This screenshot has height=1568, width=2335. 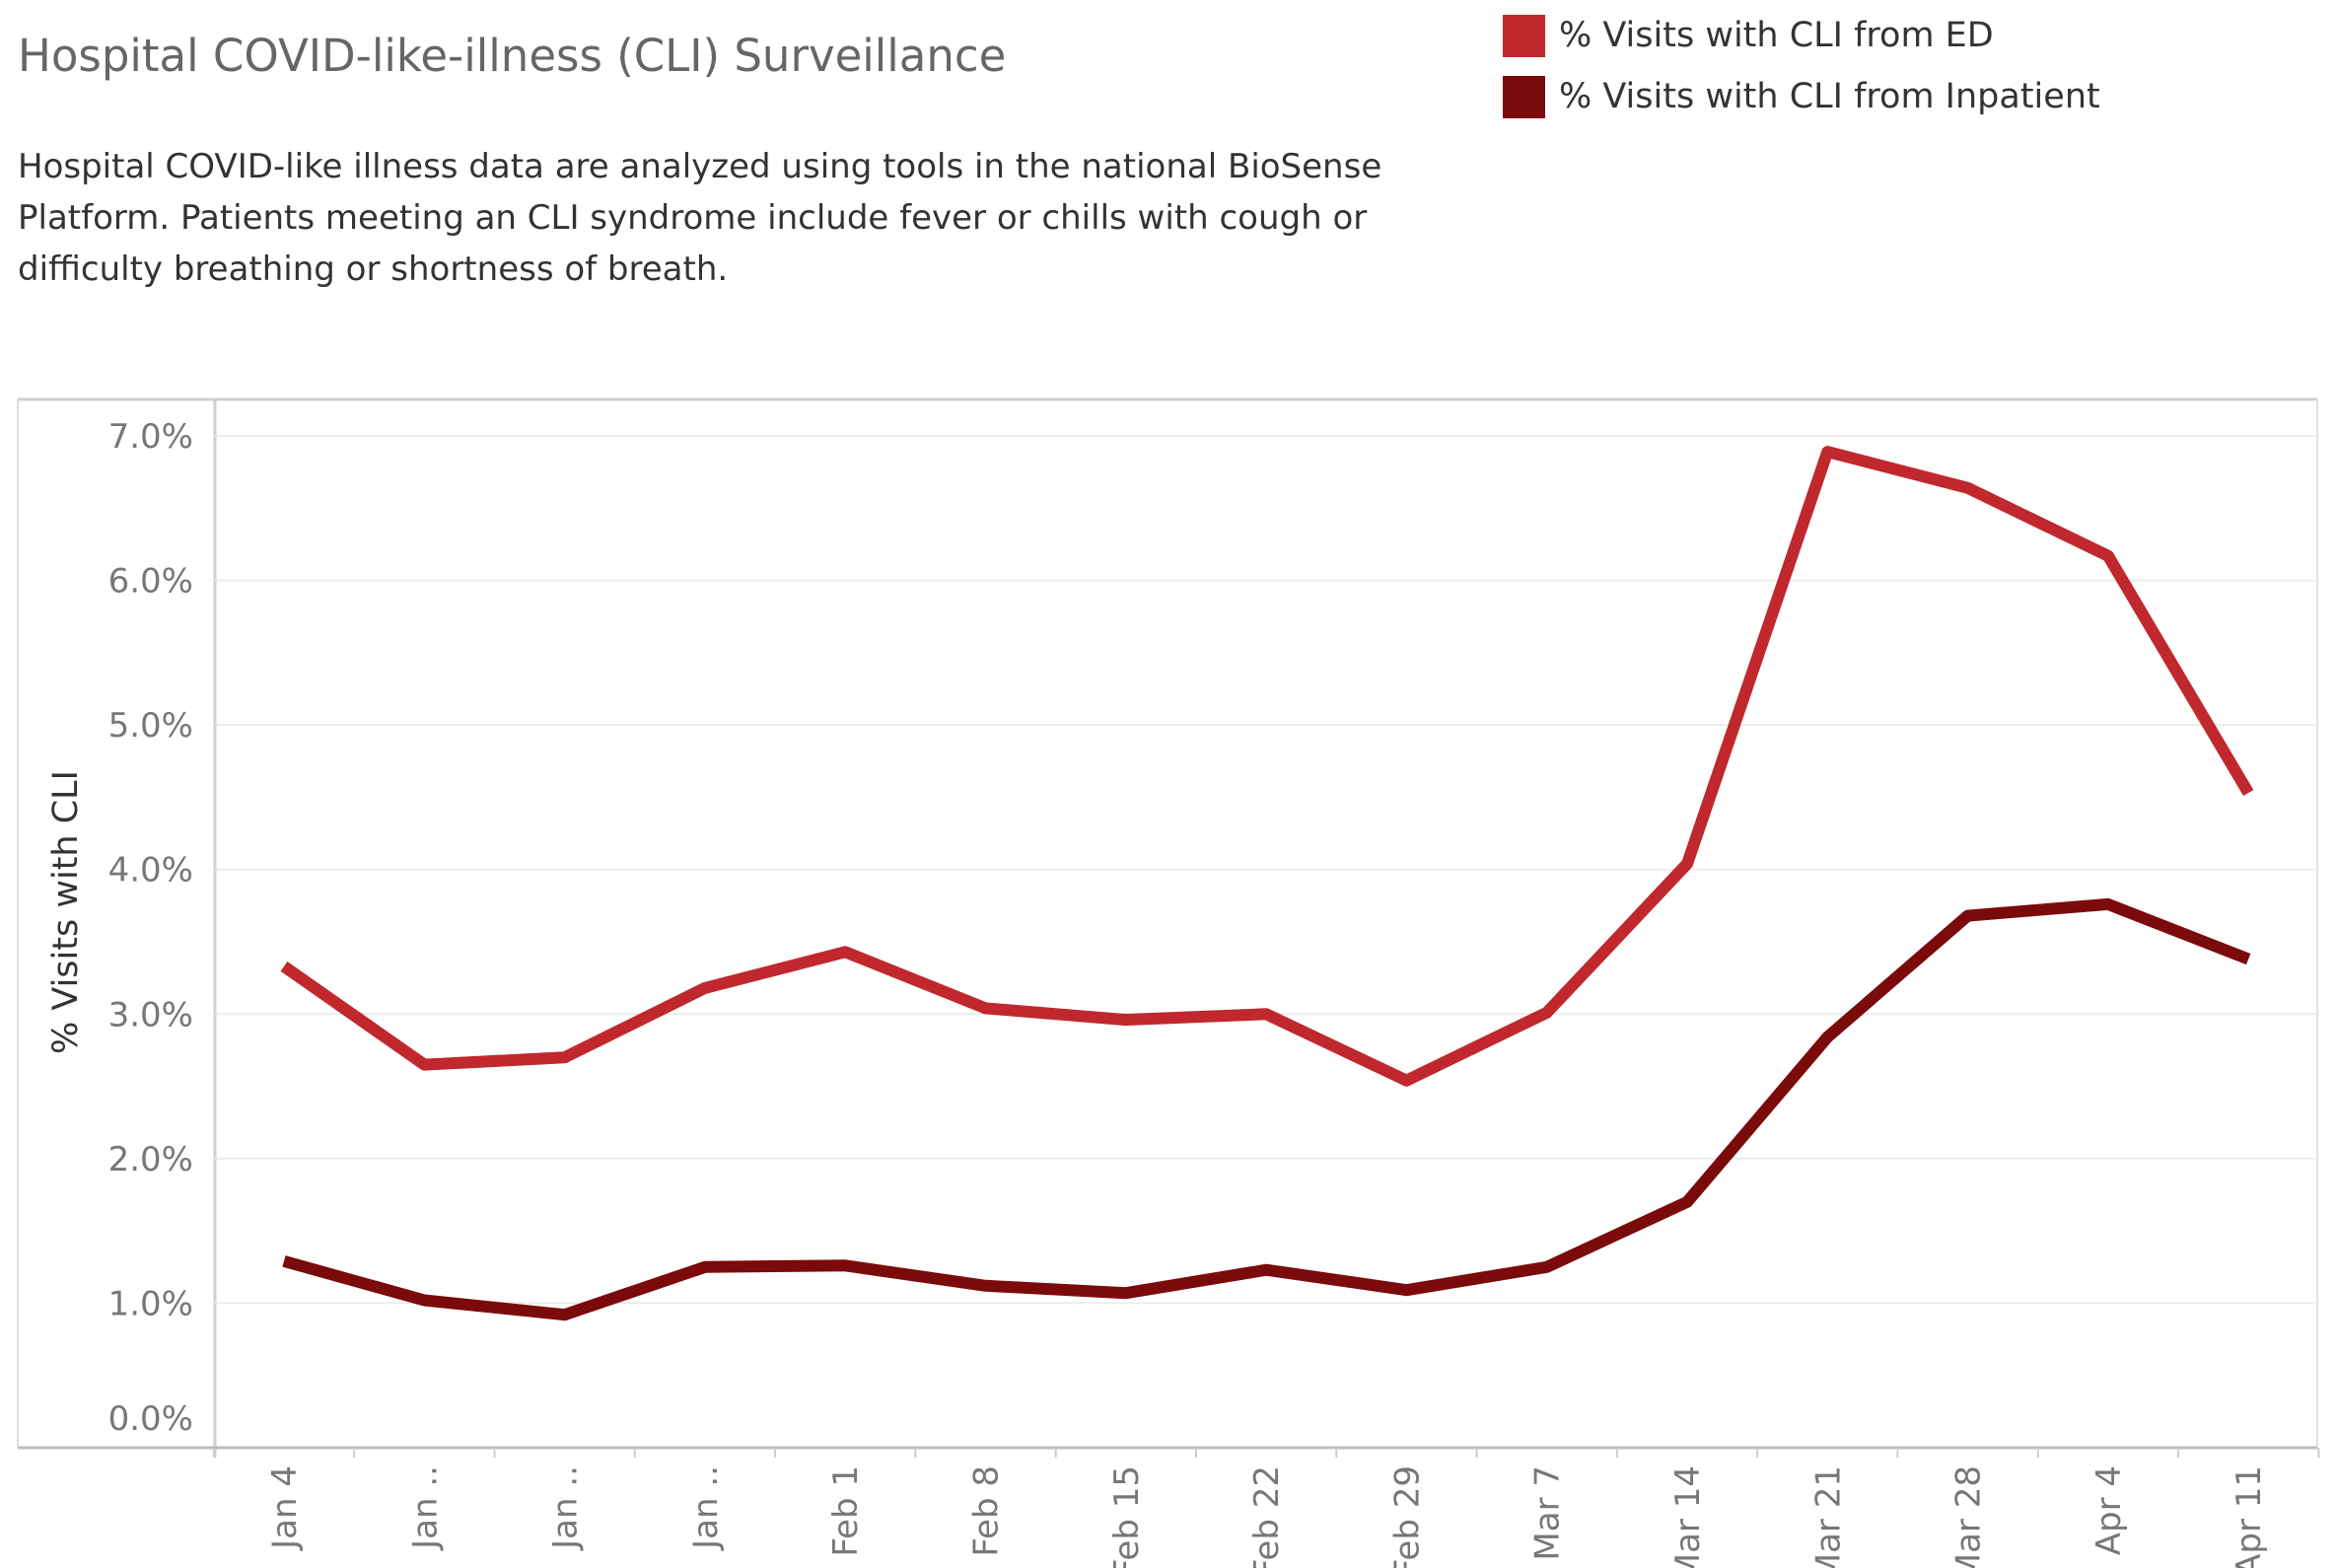 What do you see at coordinates (2249, 1516) in the screenshot?
I see `x-tick-label: Apr 11` at bounding box center [2249, 1516].